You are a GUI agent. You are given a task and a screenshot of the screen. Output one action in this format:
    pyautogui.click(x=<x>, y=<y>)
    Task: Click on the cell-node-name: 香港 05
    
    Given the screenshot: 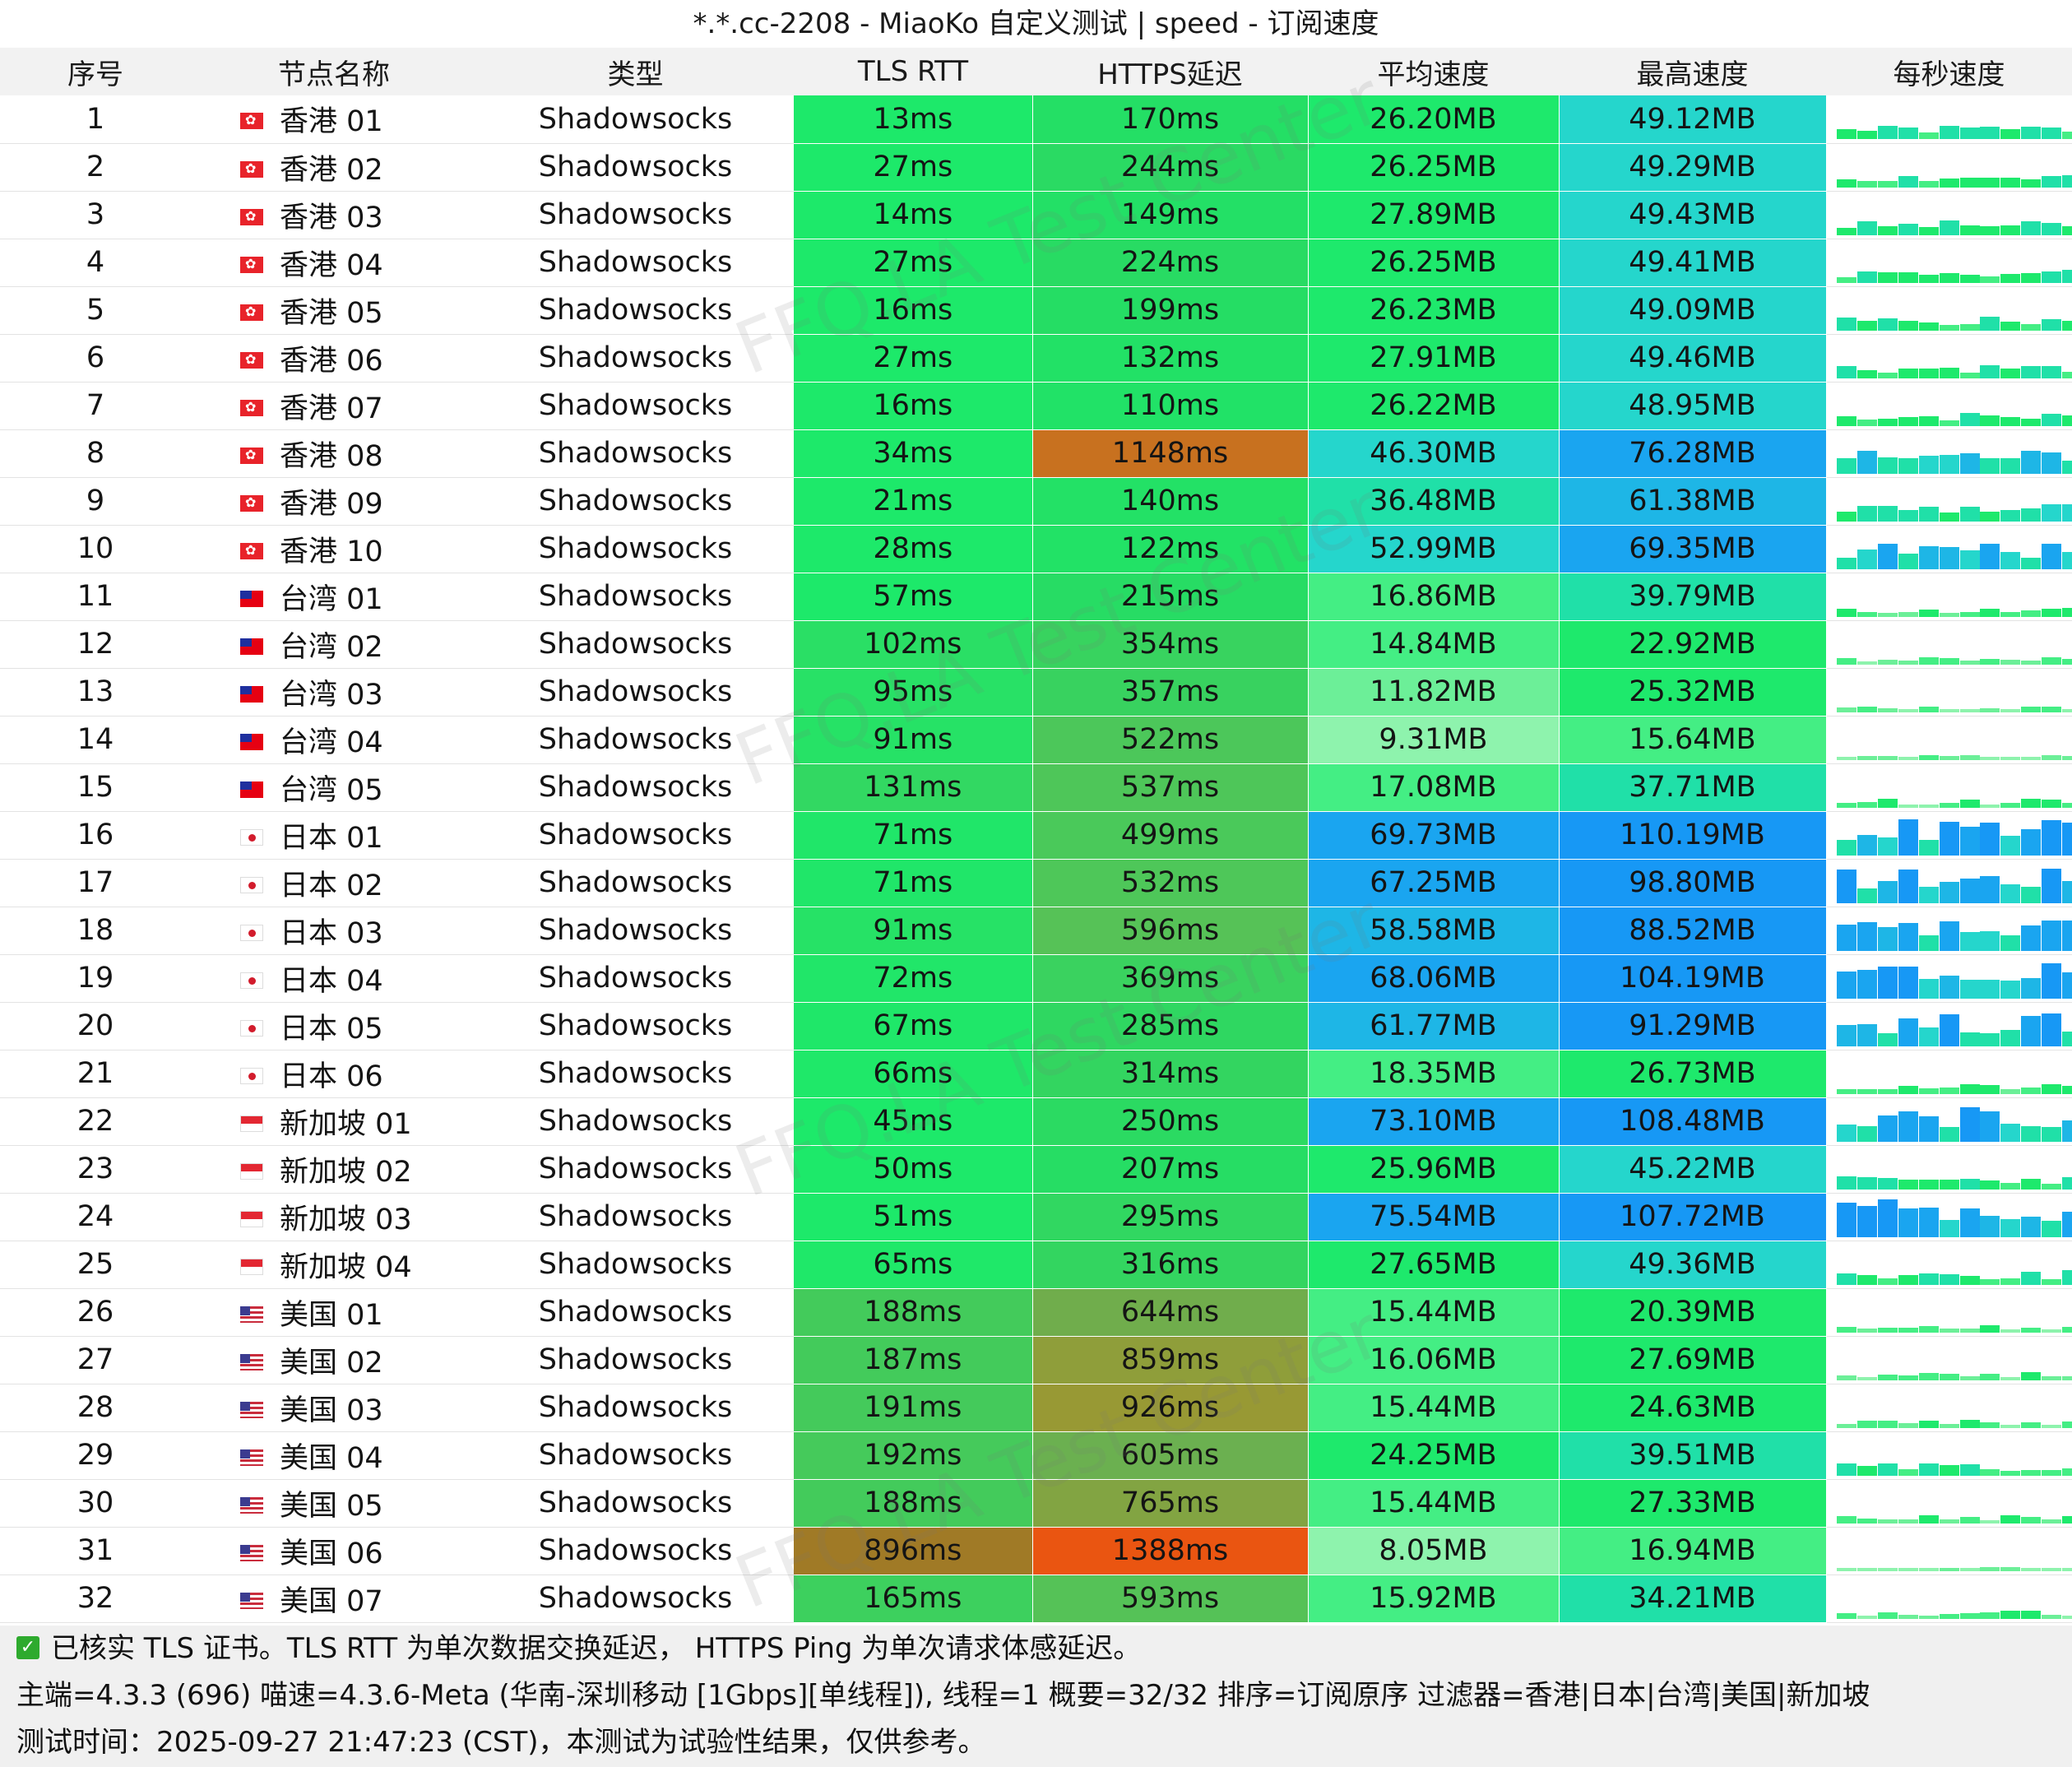 What is the action you would take?
    pyautogui.click(x=334, y=310)
    